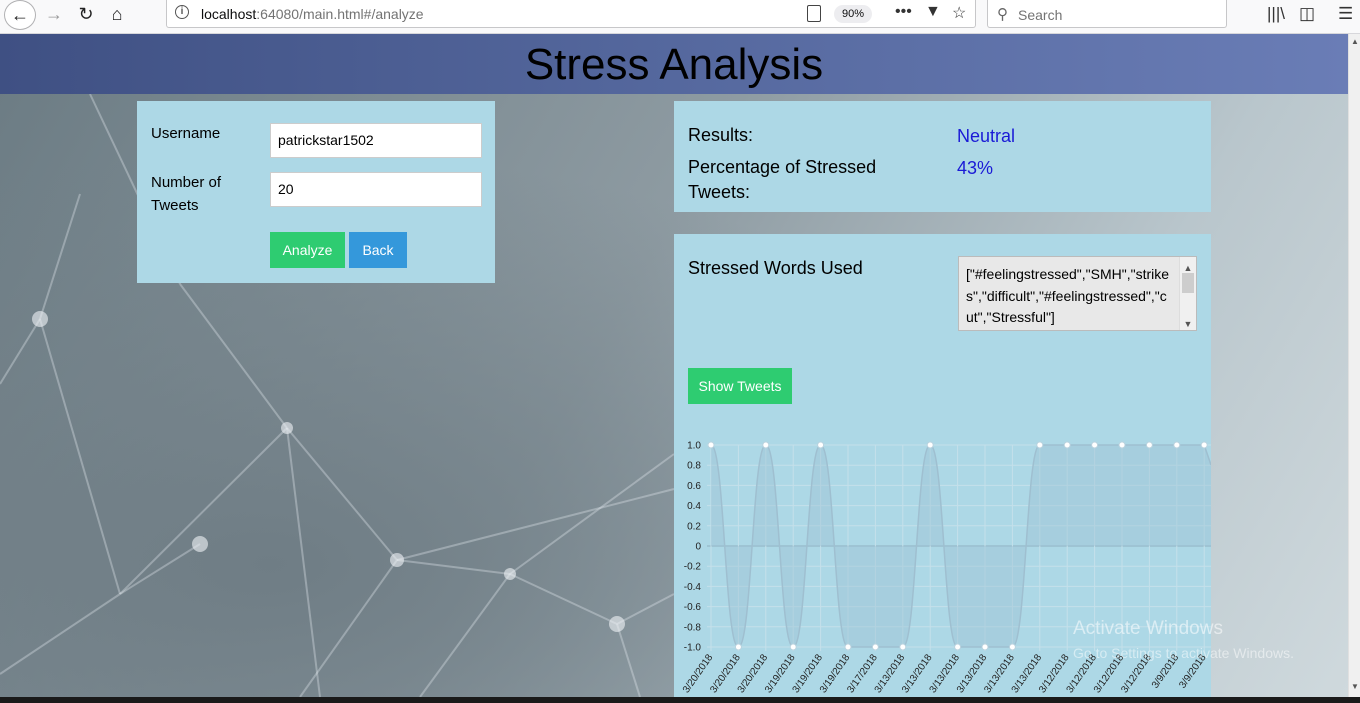 The image size is (1360, 703). Describe the element at coordinates (186, 133) in the screenshot. I see `username-label: Username` at that location.